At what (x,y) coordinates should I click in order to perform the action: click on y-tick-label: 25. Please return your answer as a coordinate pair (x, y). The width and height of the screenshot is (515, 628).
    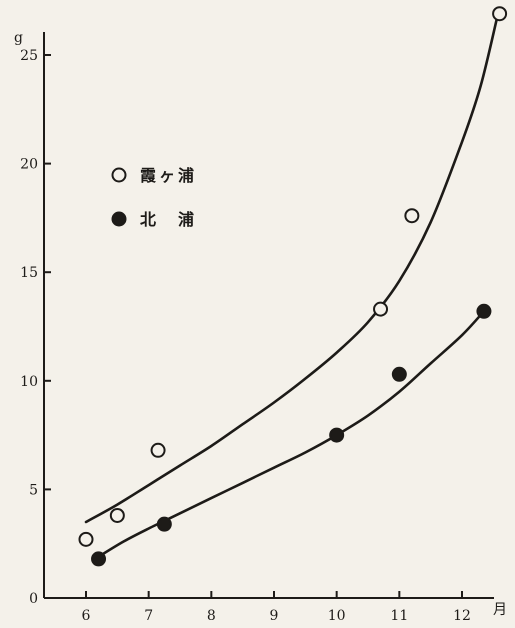
    Looking at the image, I should click on (29, 56).